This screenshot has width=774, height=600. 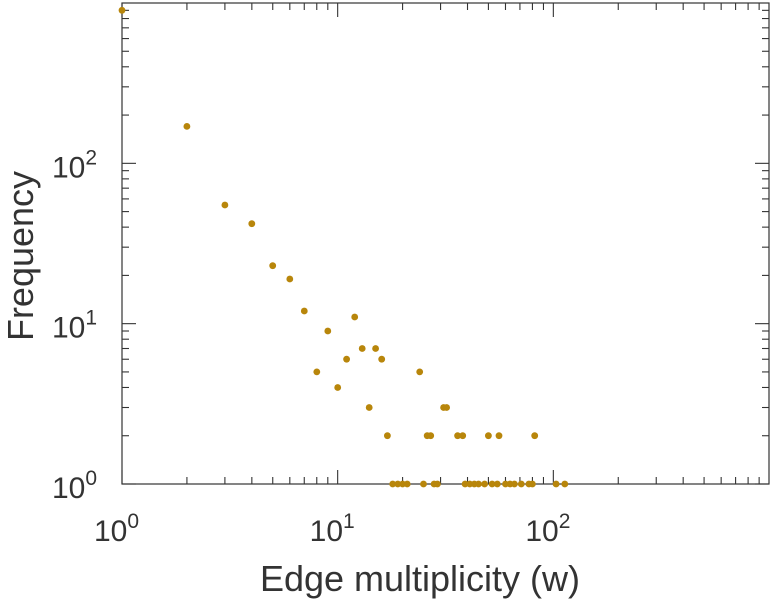 I want to click on x-axis-label: Edge multiplicity (w), so click(x=420, y=578).